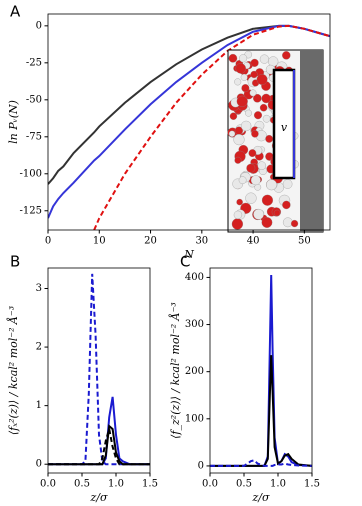 The image size is (362, 506). Describe the element at coordinates (13, 122) in the screenshot. I see `y-axis-label: ln Pᵥ(N)` at that location.